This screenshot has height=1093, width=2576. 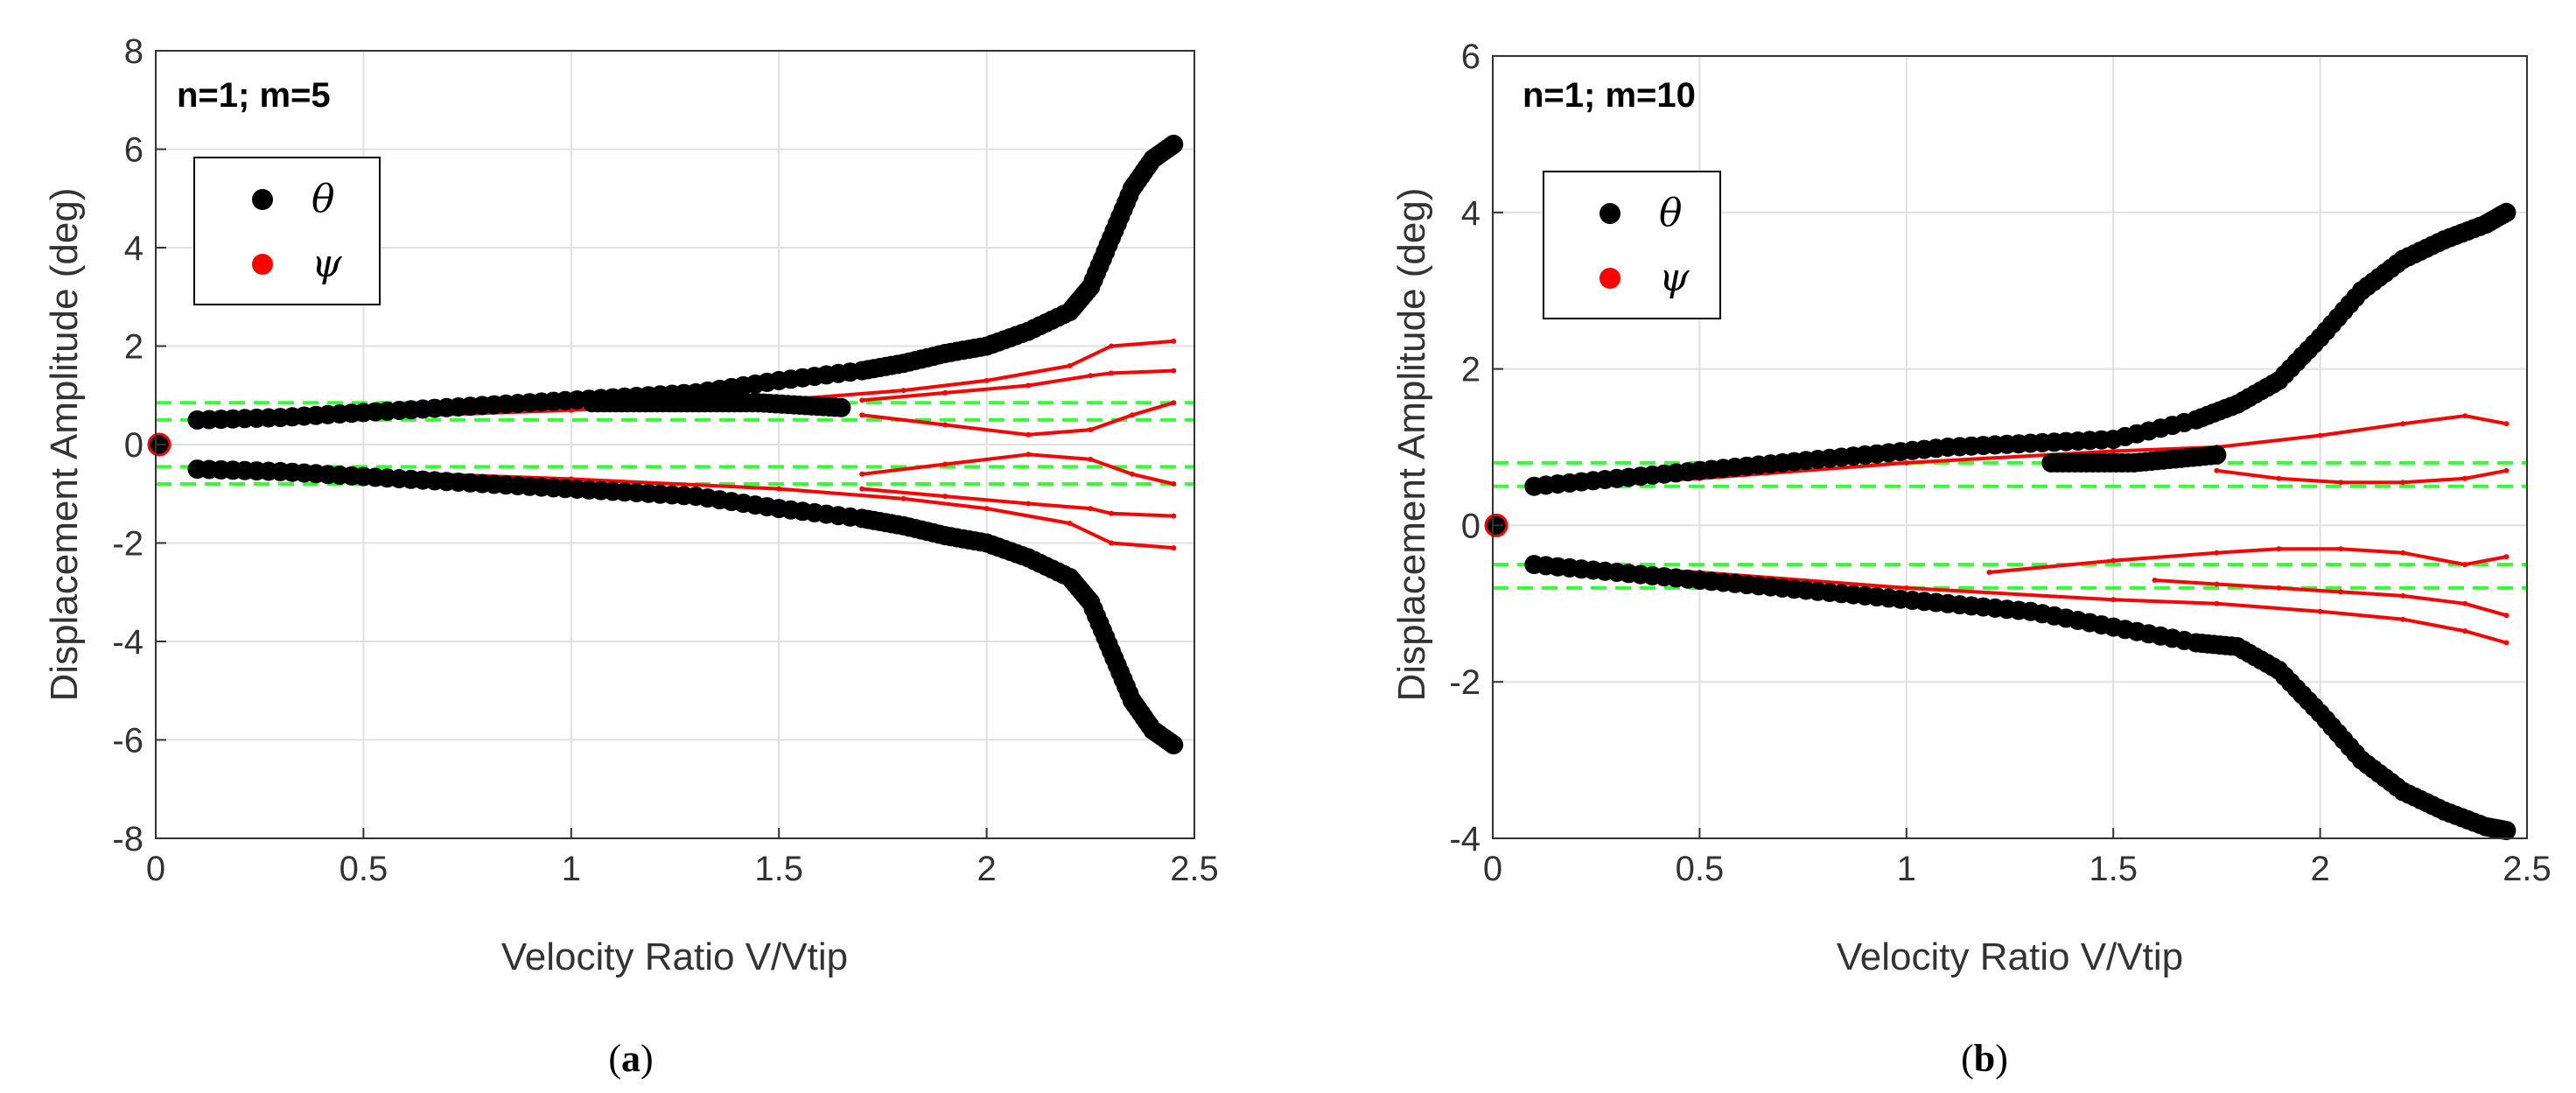 What do you see at coordinates (1470, 370) in the screenshot?
I see `y-tick-label-b: 2` at bounding box center [1470, 370].